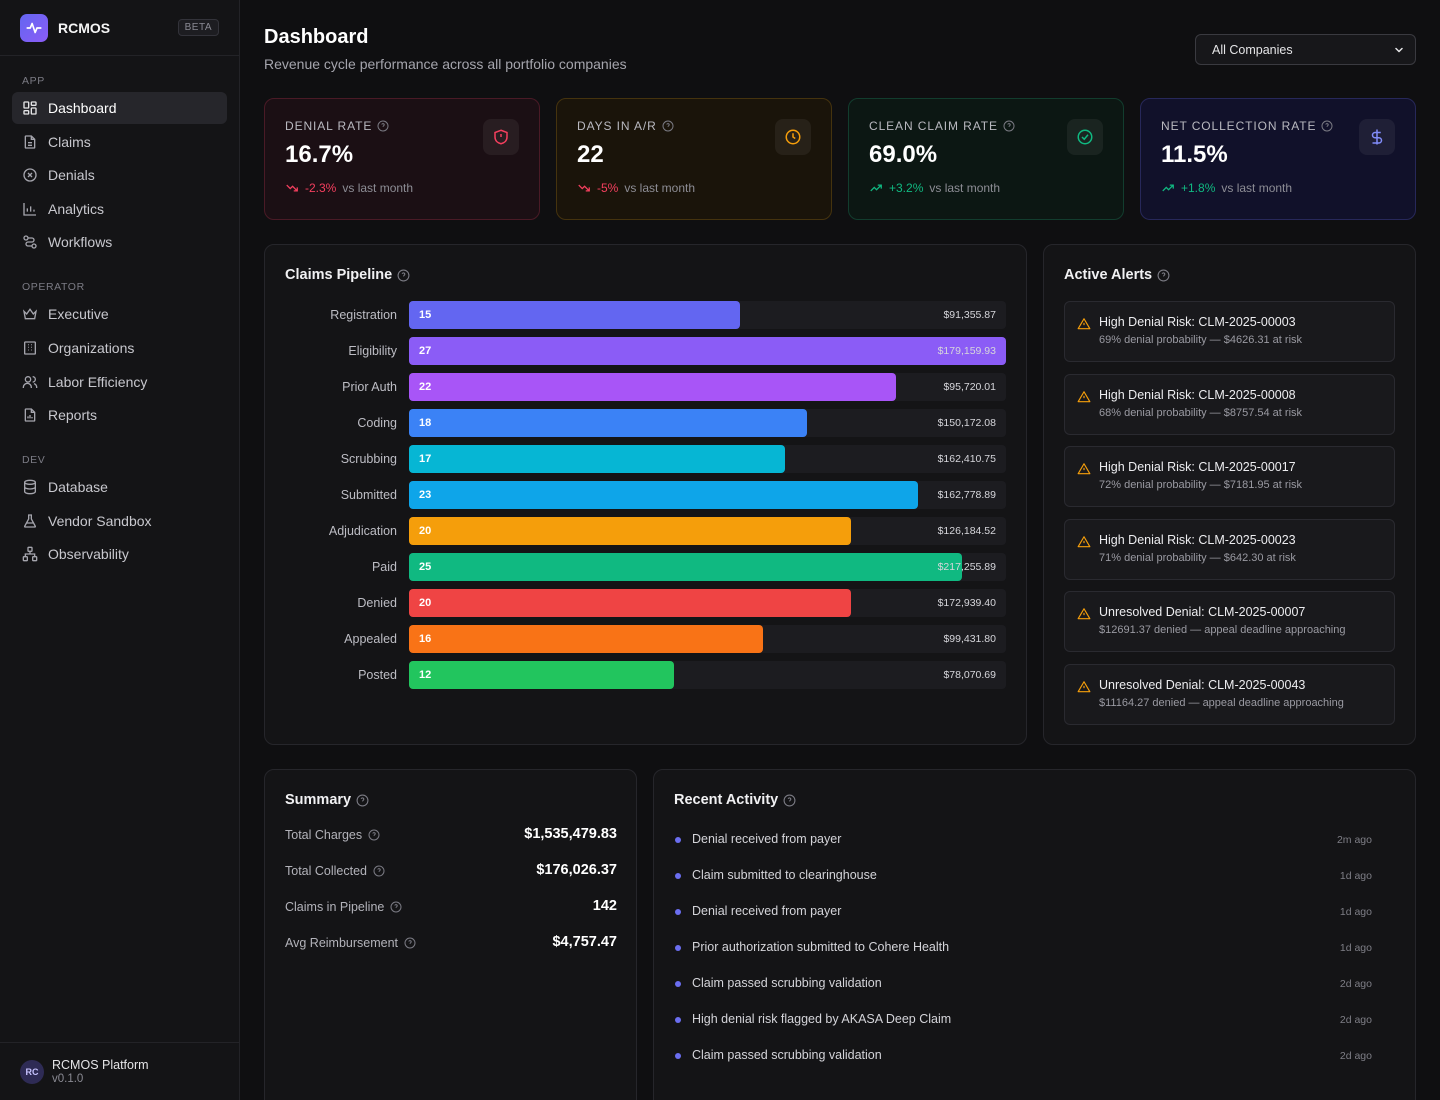  I want to click on kpi-label: DENIAL RATE, so click(402, 126).